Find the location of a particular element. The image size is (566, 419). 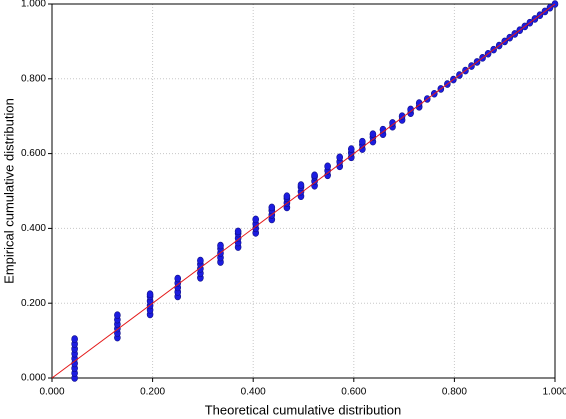

x-tick-label: 0.600 is located at coordinates (353, 392).